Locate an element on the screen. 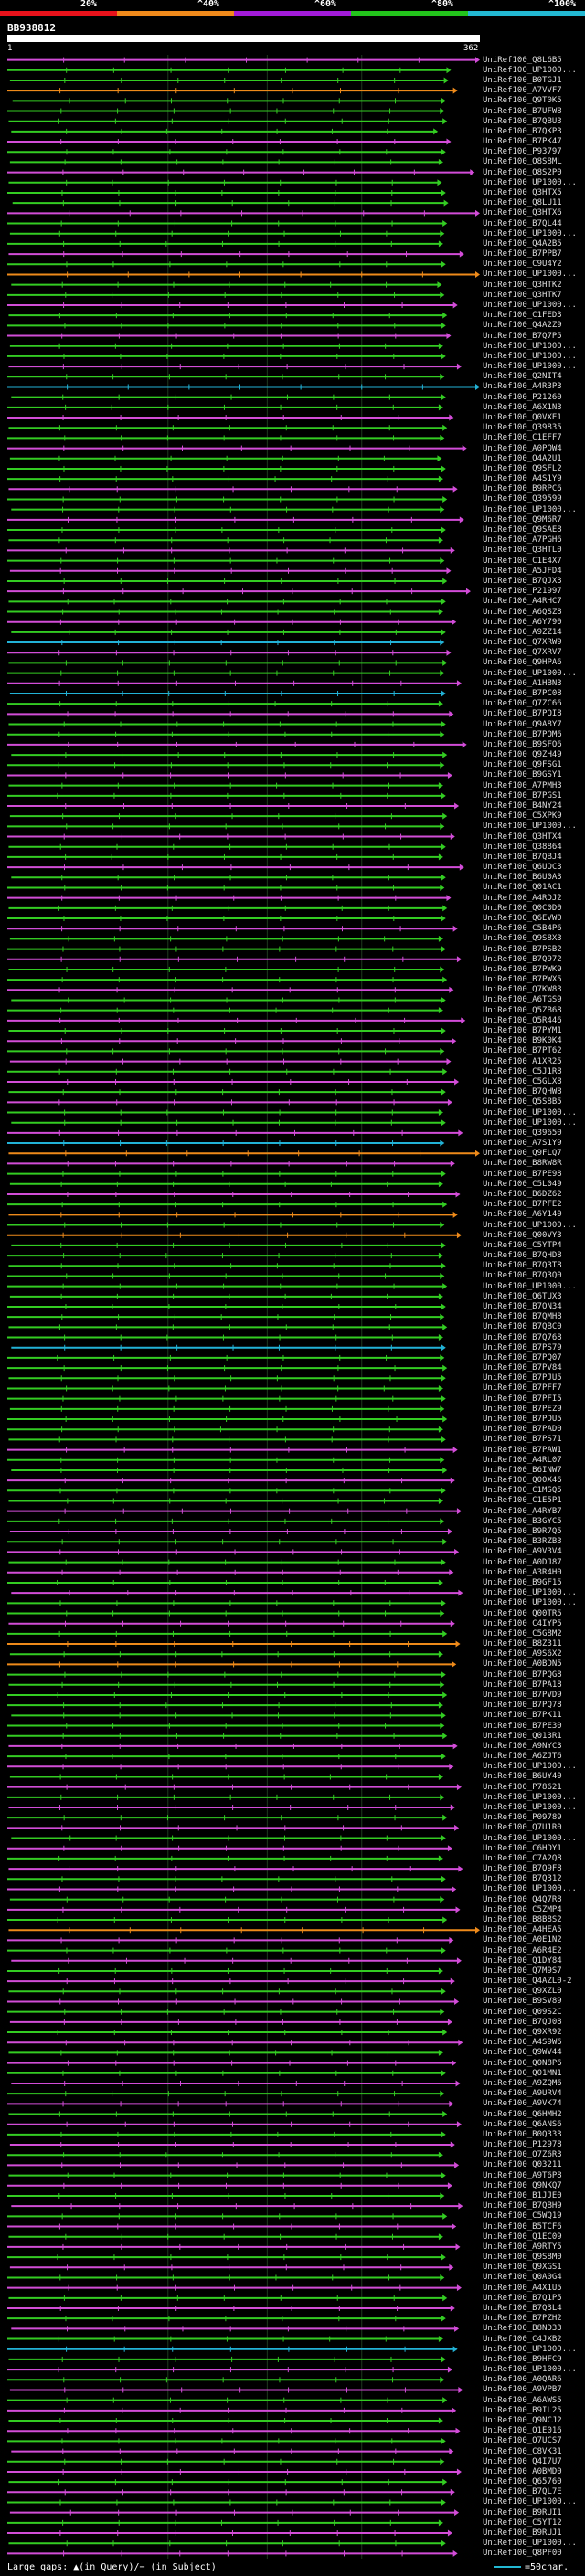 This screenshot has width=585, height=2576. hit-label: UniRef100_A6Y790 is located at coordinates (522, 622).